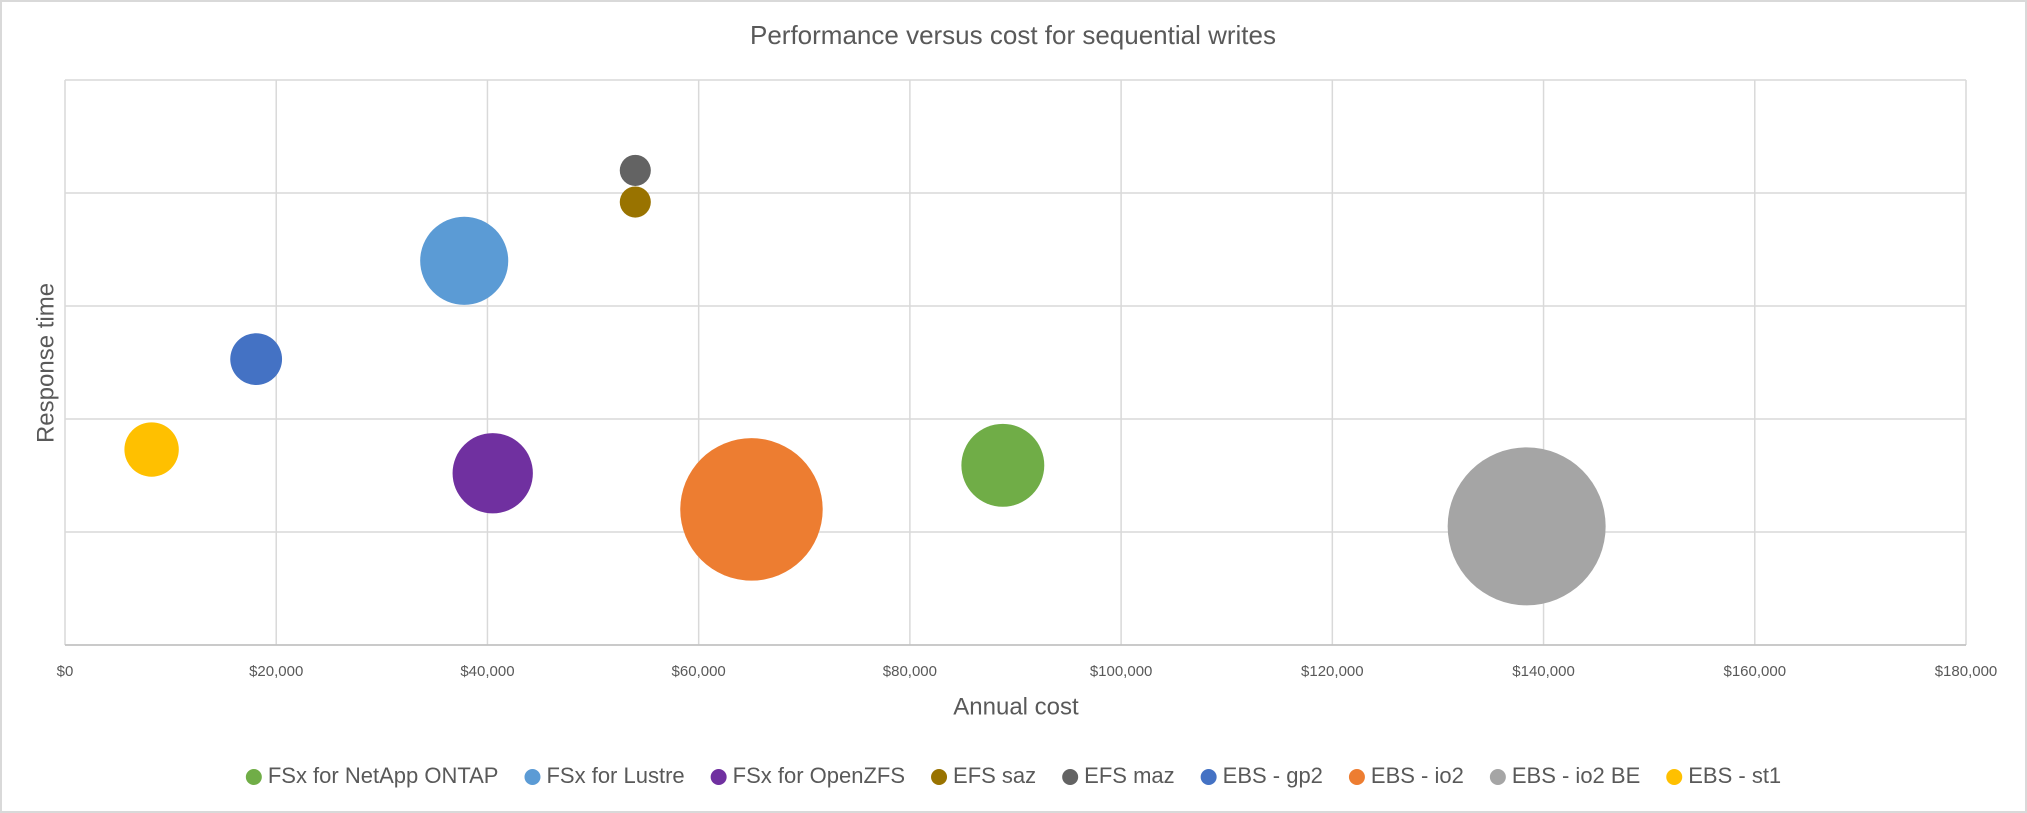  What do you see at coordinates (487, 671) in the screenshot?
I see `x-tick-label: $40,000` at bounding box center [487, 671].